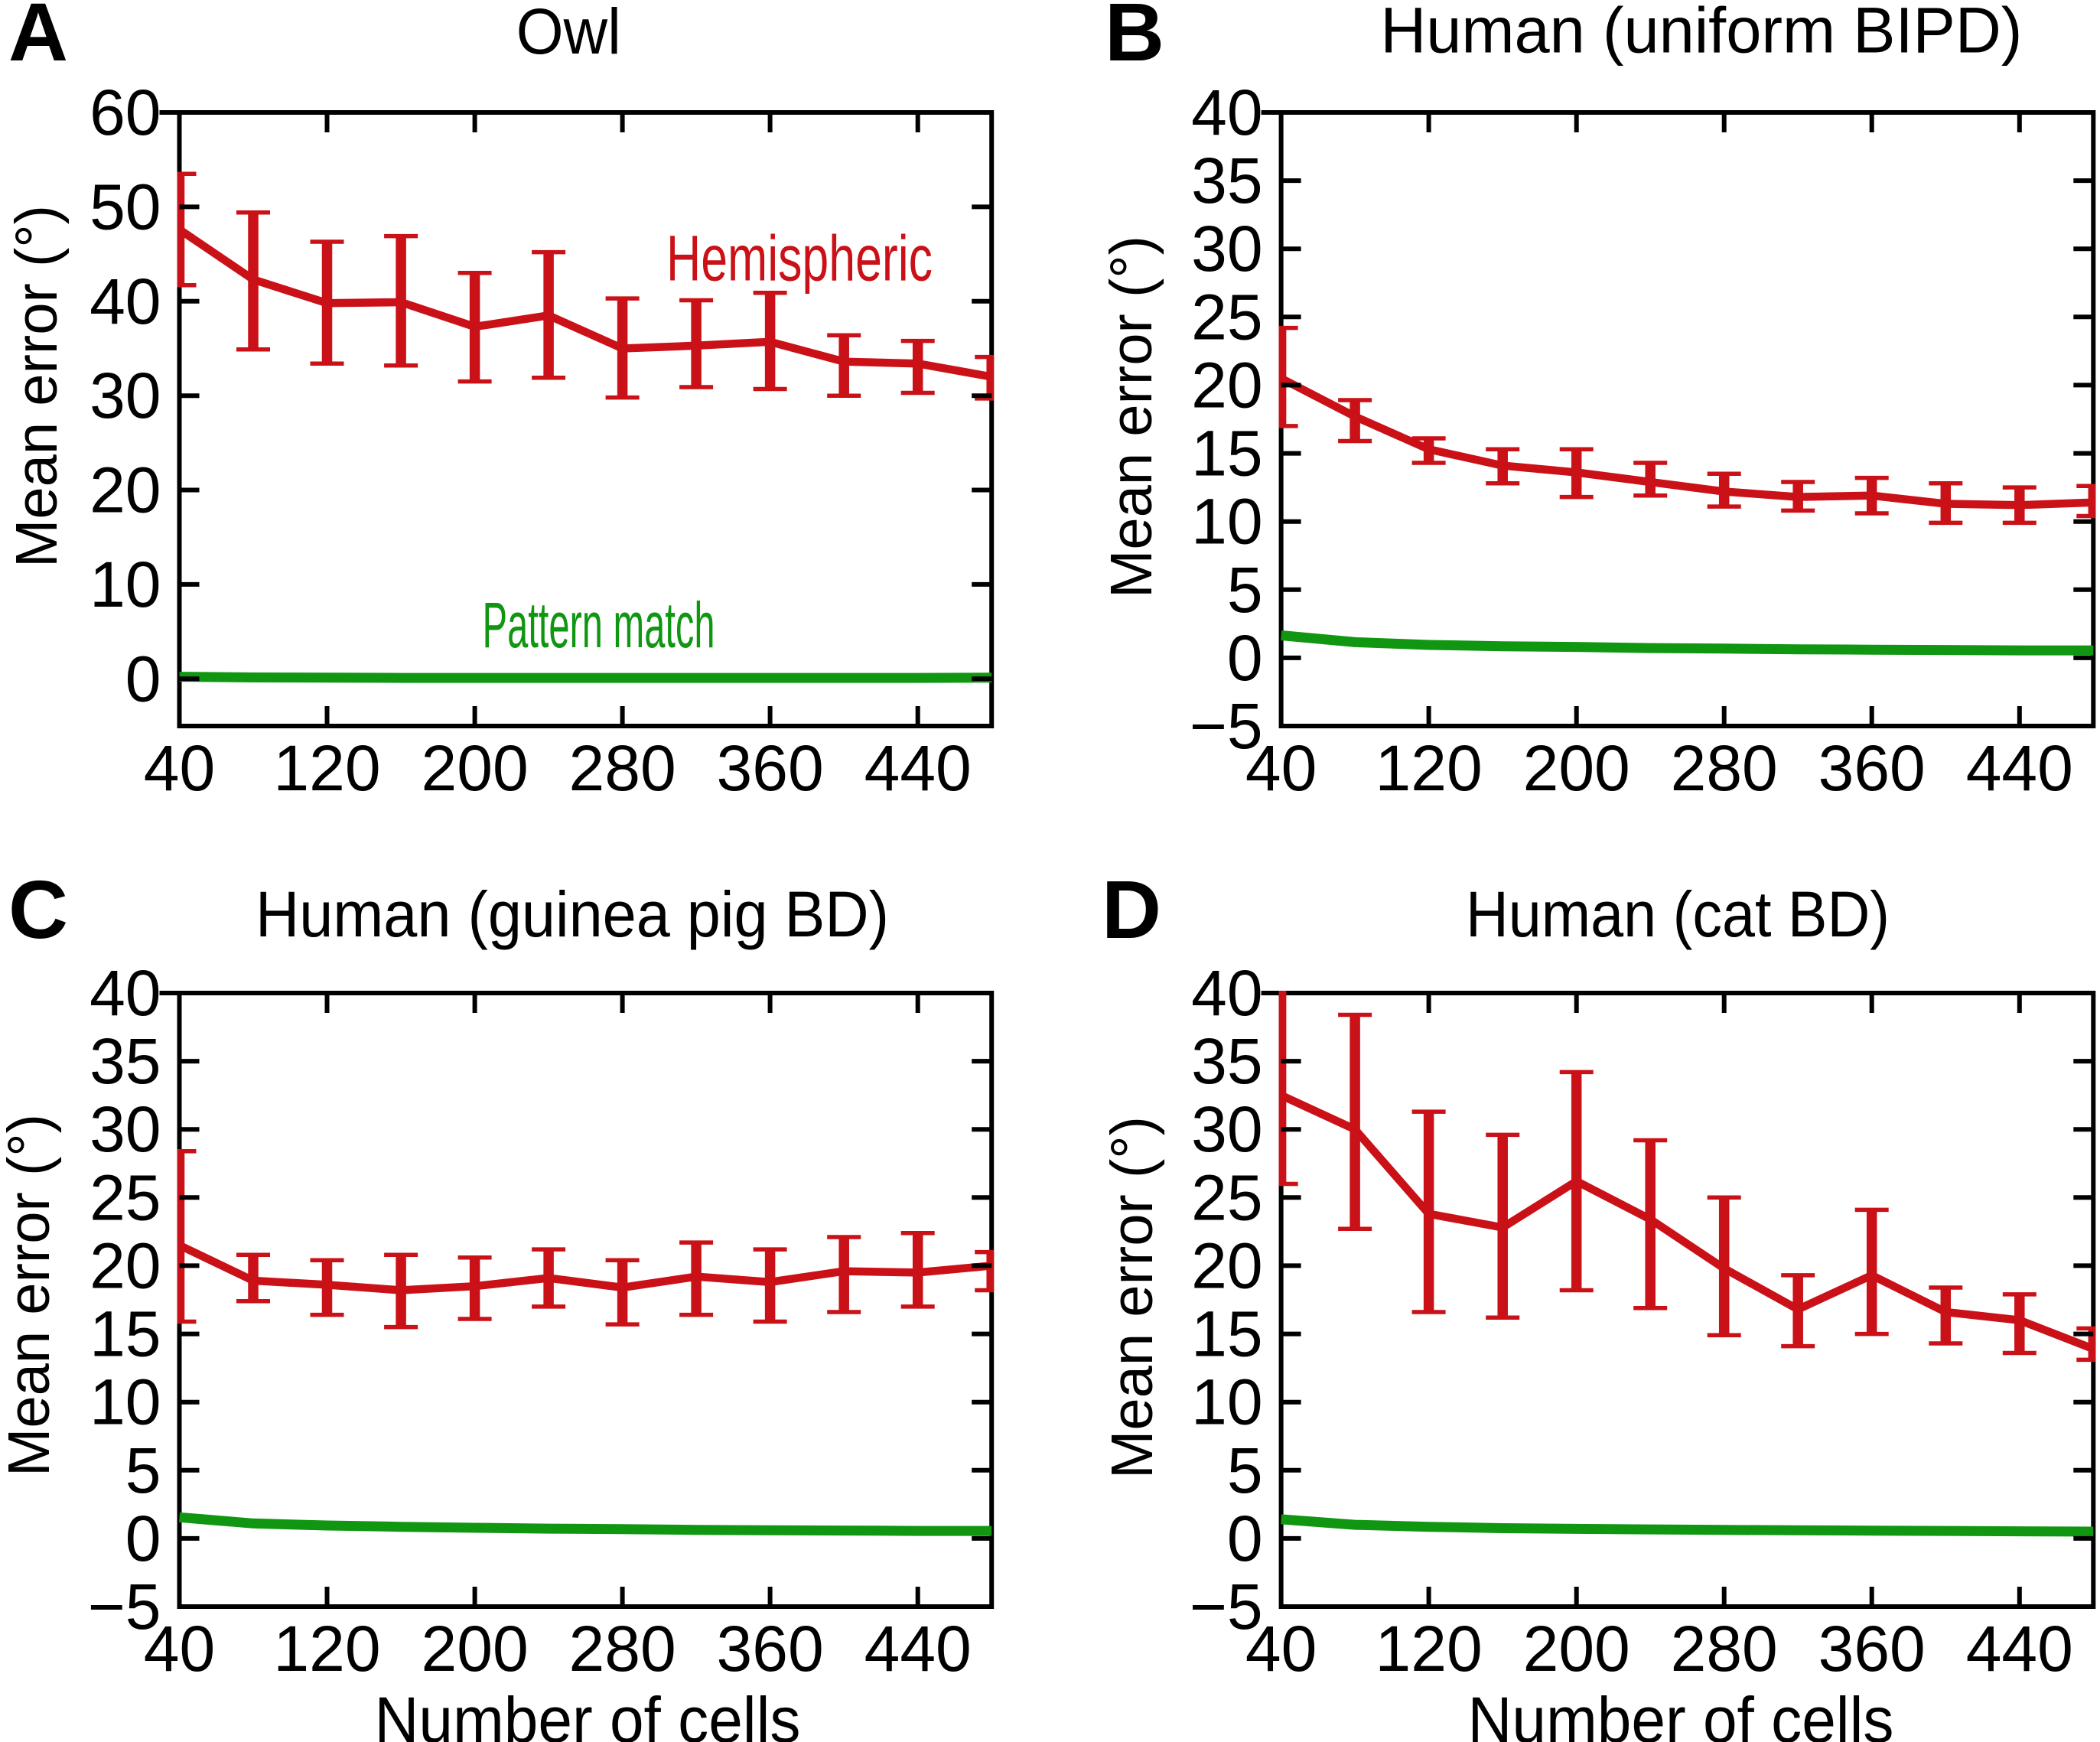  What do you see at coordinates (1134, 39) in the screenshot?
I see `svg-text: B` at bounding box center [1134, 39].